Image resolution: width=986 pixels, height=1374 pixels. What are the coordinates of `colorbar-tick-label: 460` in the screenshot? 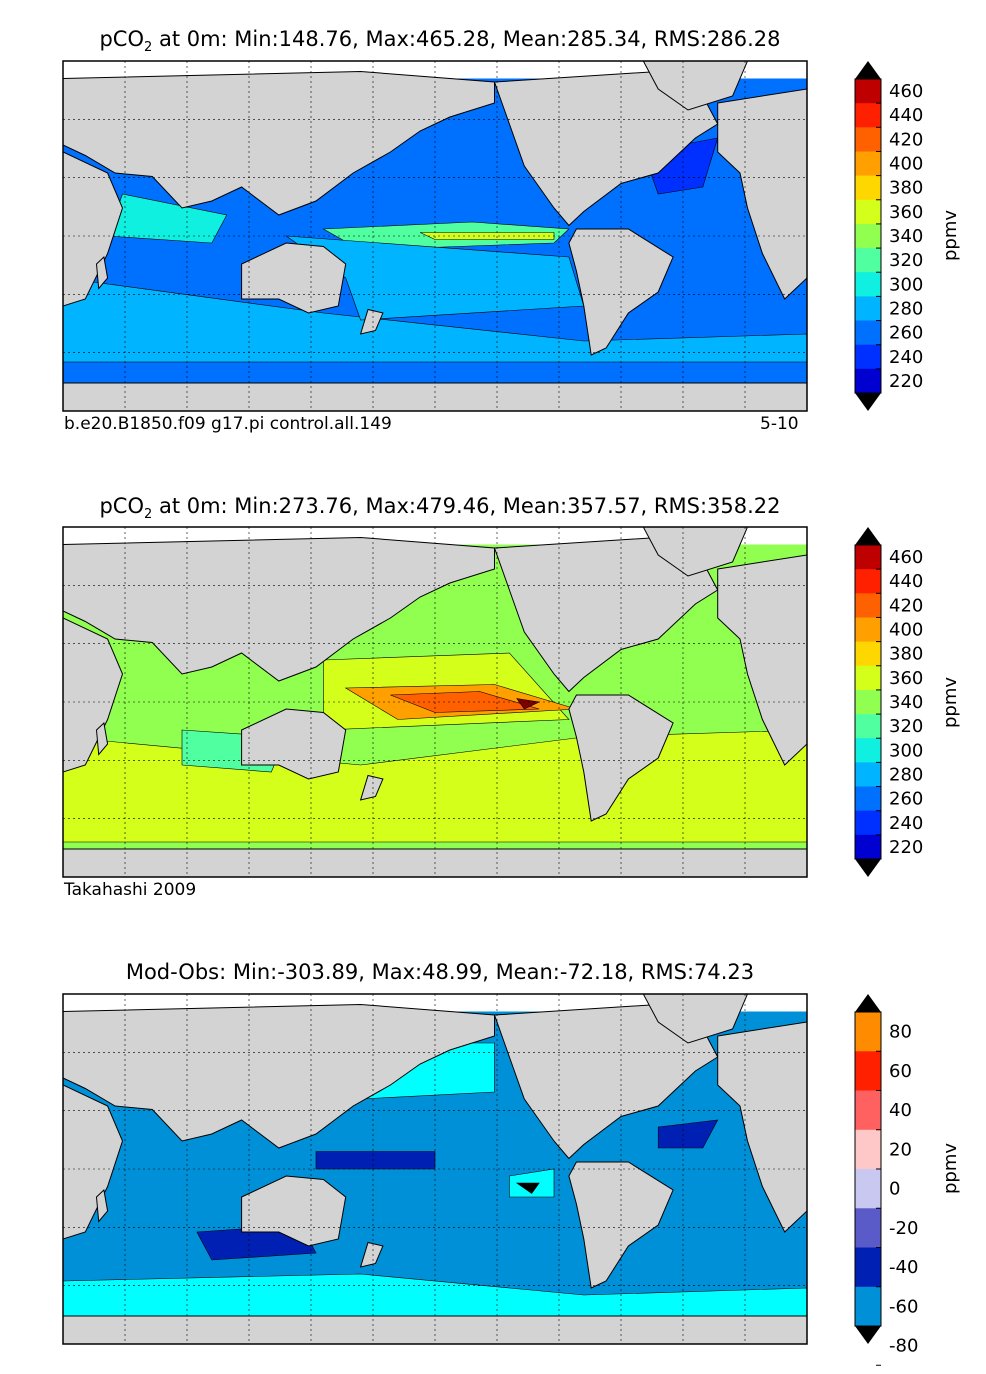 It's located at (906, 557).